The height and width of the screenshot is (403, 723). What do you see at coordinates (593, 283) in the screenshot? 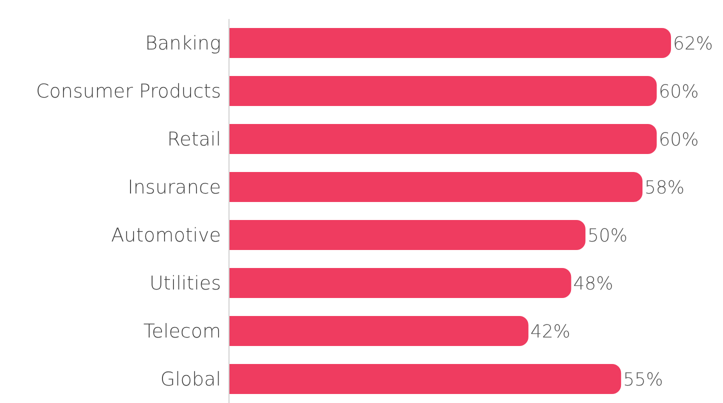
I see `data-label: 48%` at bounding box center [593, 283].